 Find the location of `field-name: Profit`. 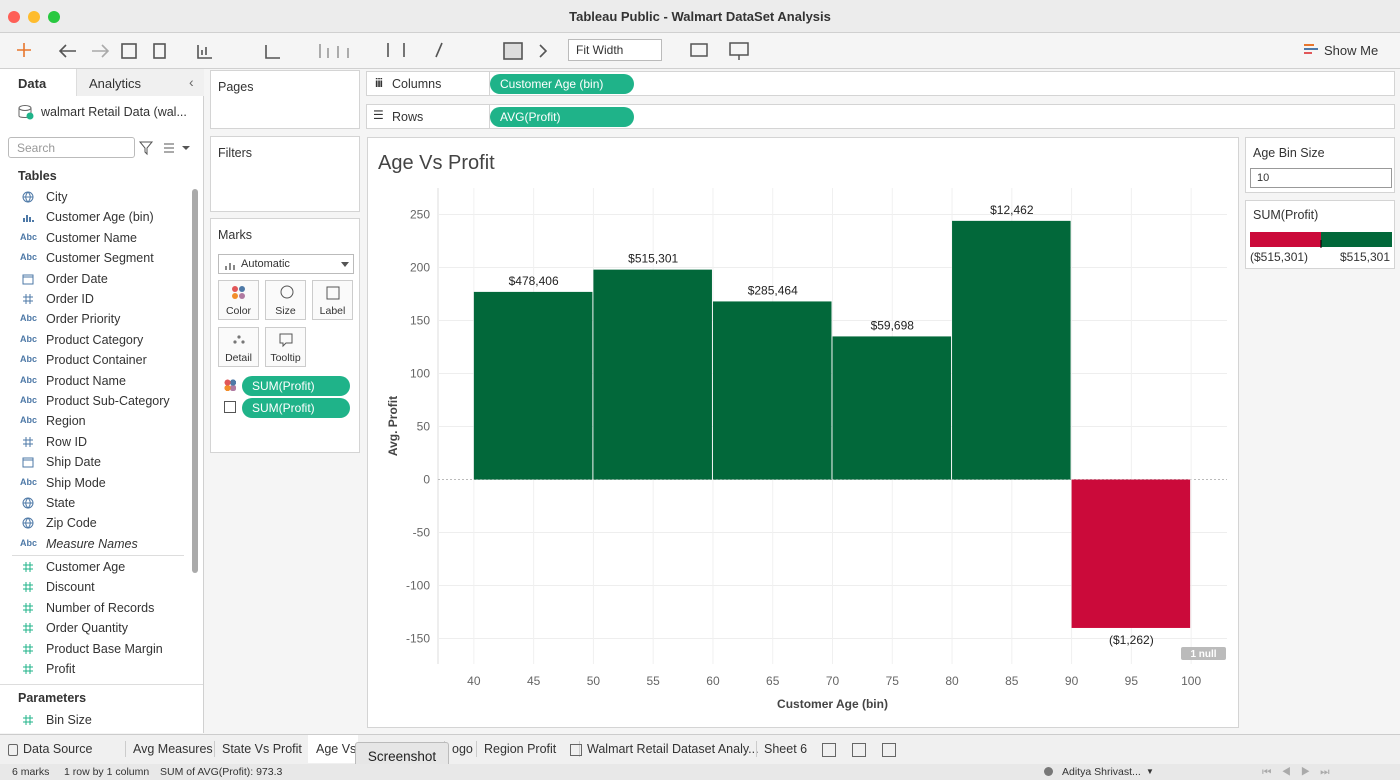

field-name: Profit is located at coordinates (61, 669).